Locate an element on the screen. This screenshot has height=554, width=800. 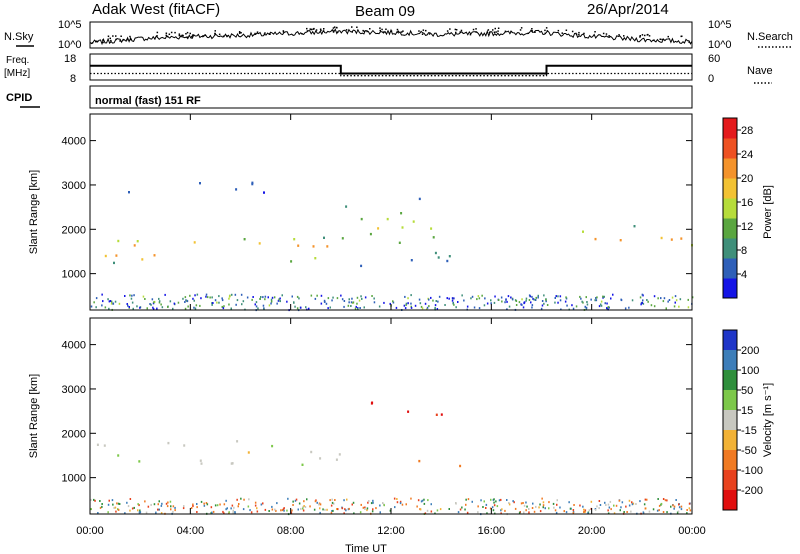
velocity-colorbar: 200 100 50 15 -15 -50 -100 -200 is located at coordinates (742, 420).